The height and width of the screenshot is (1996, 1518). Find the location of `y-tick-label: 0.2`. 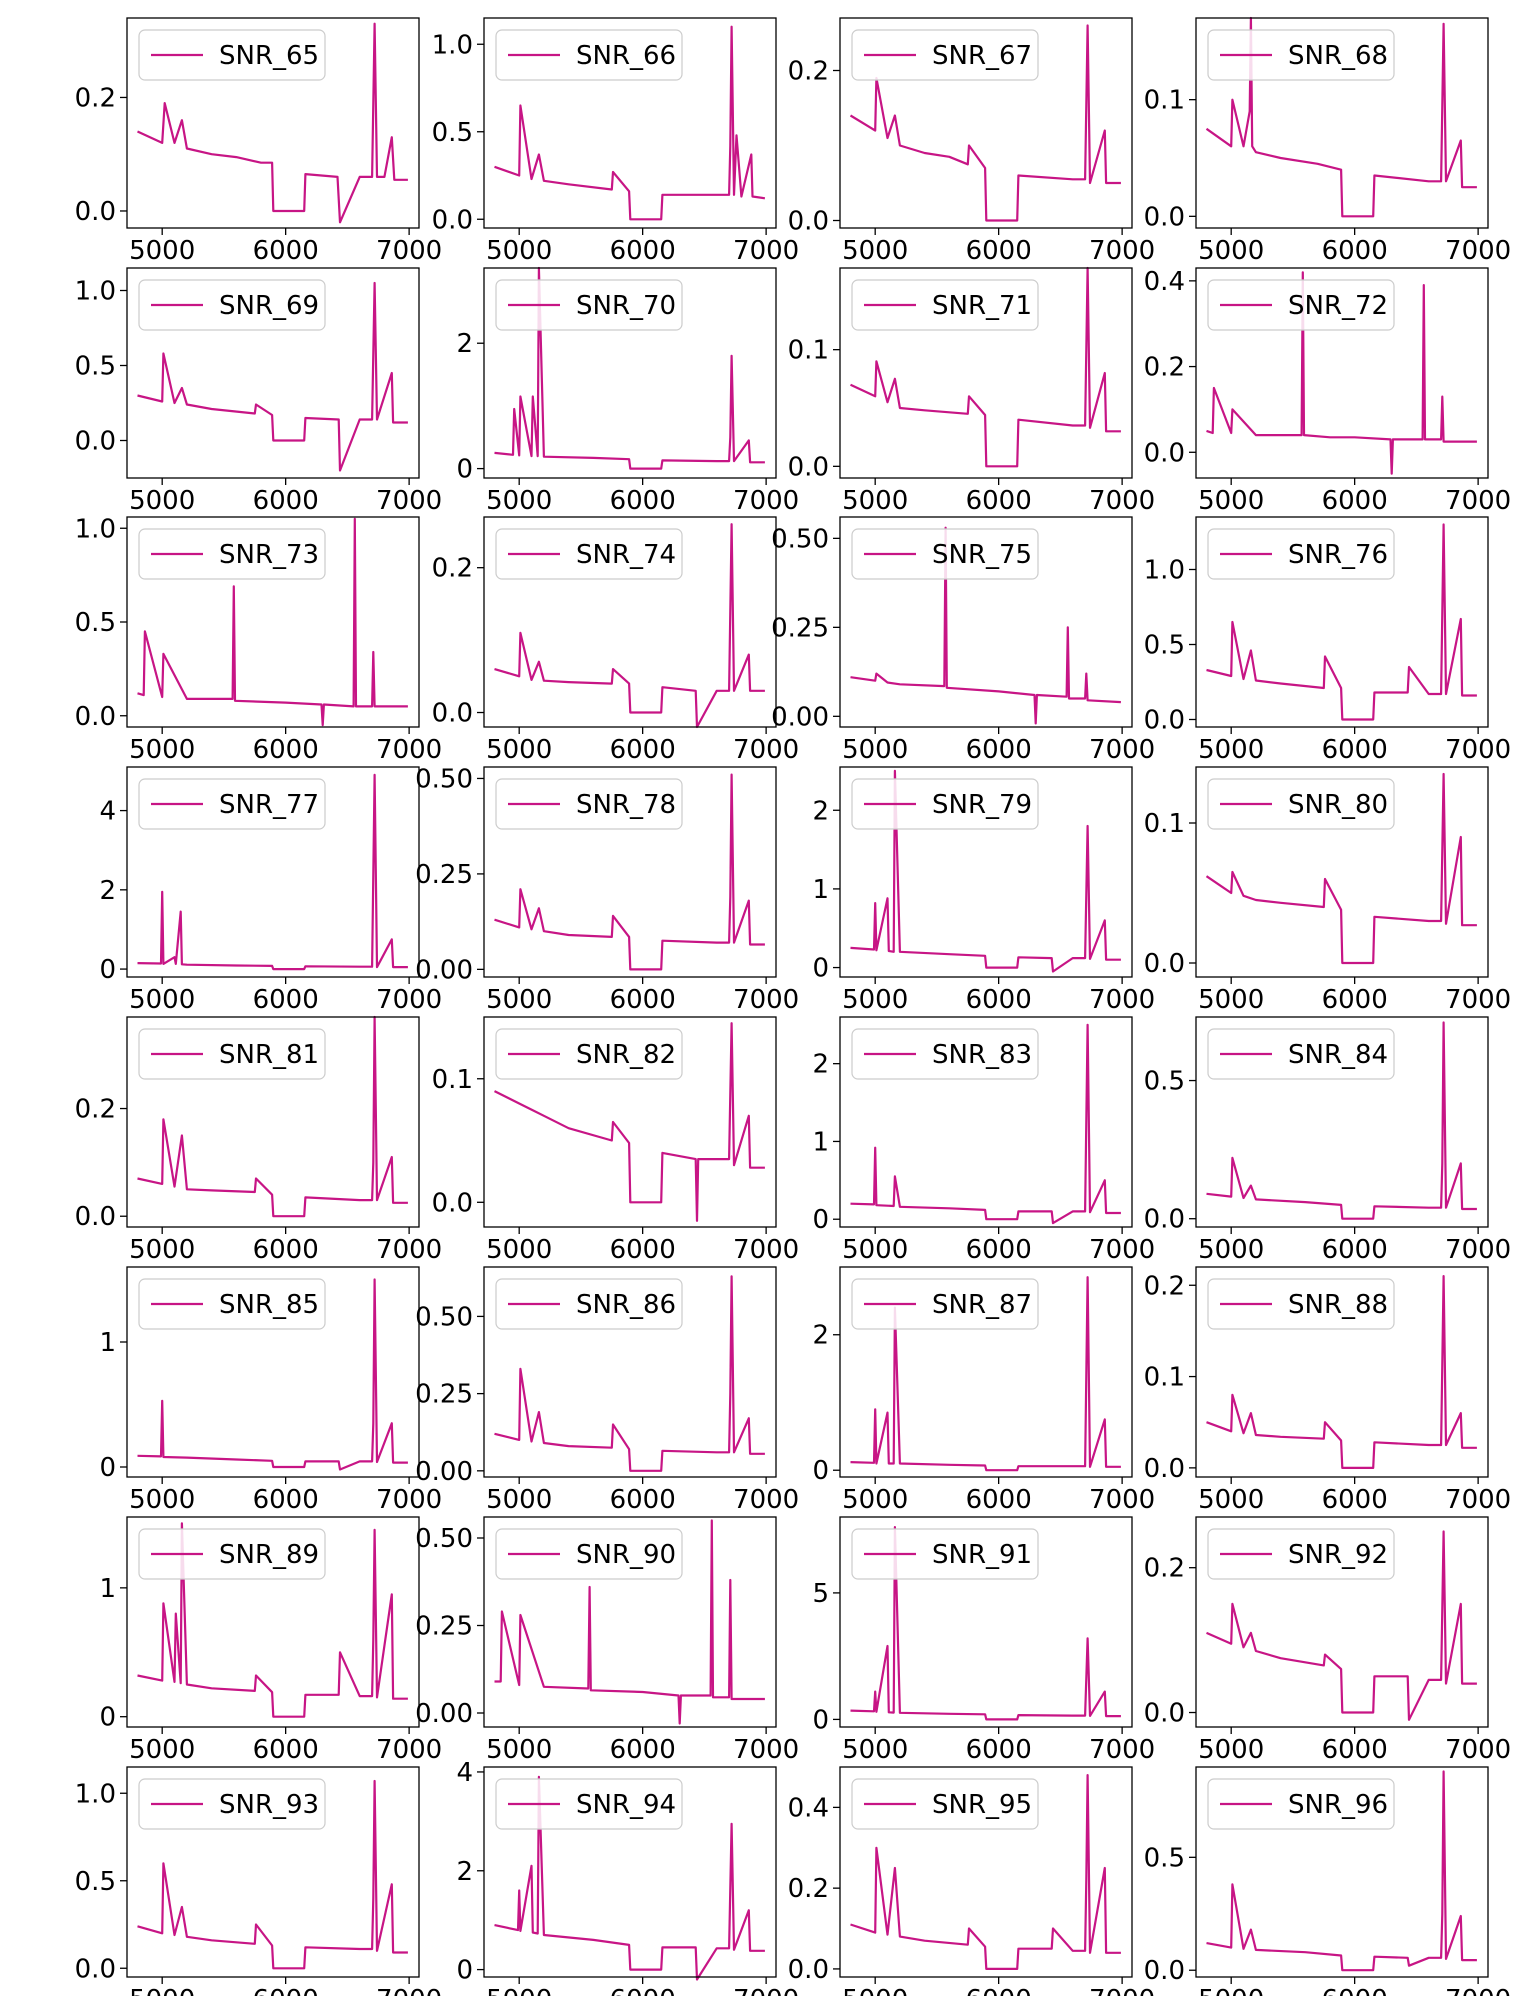

y-tick-label: 0.2 is located at coordinates (808, 1889).